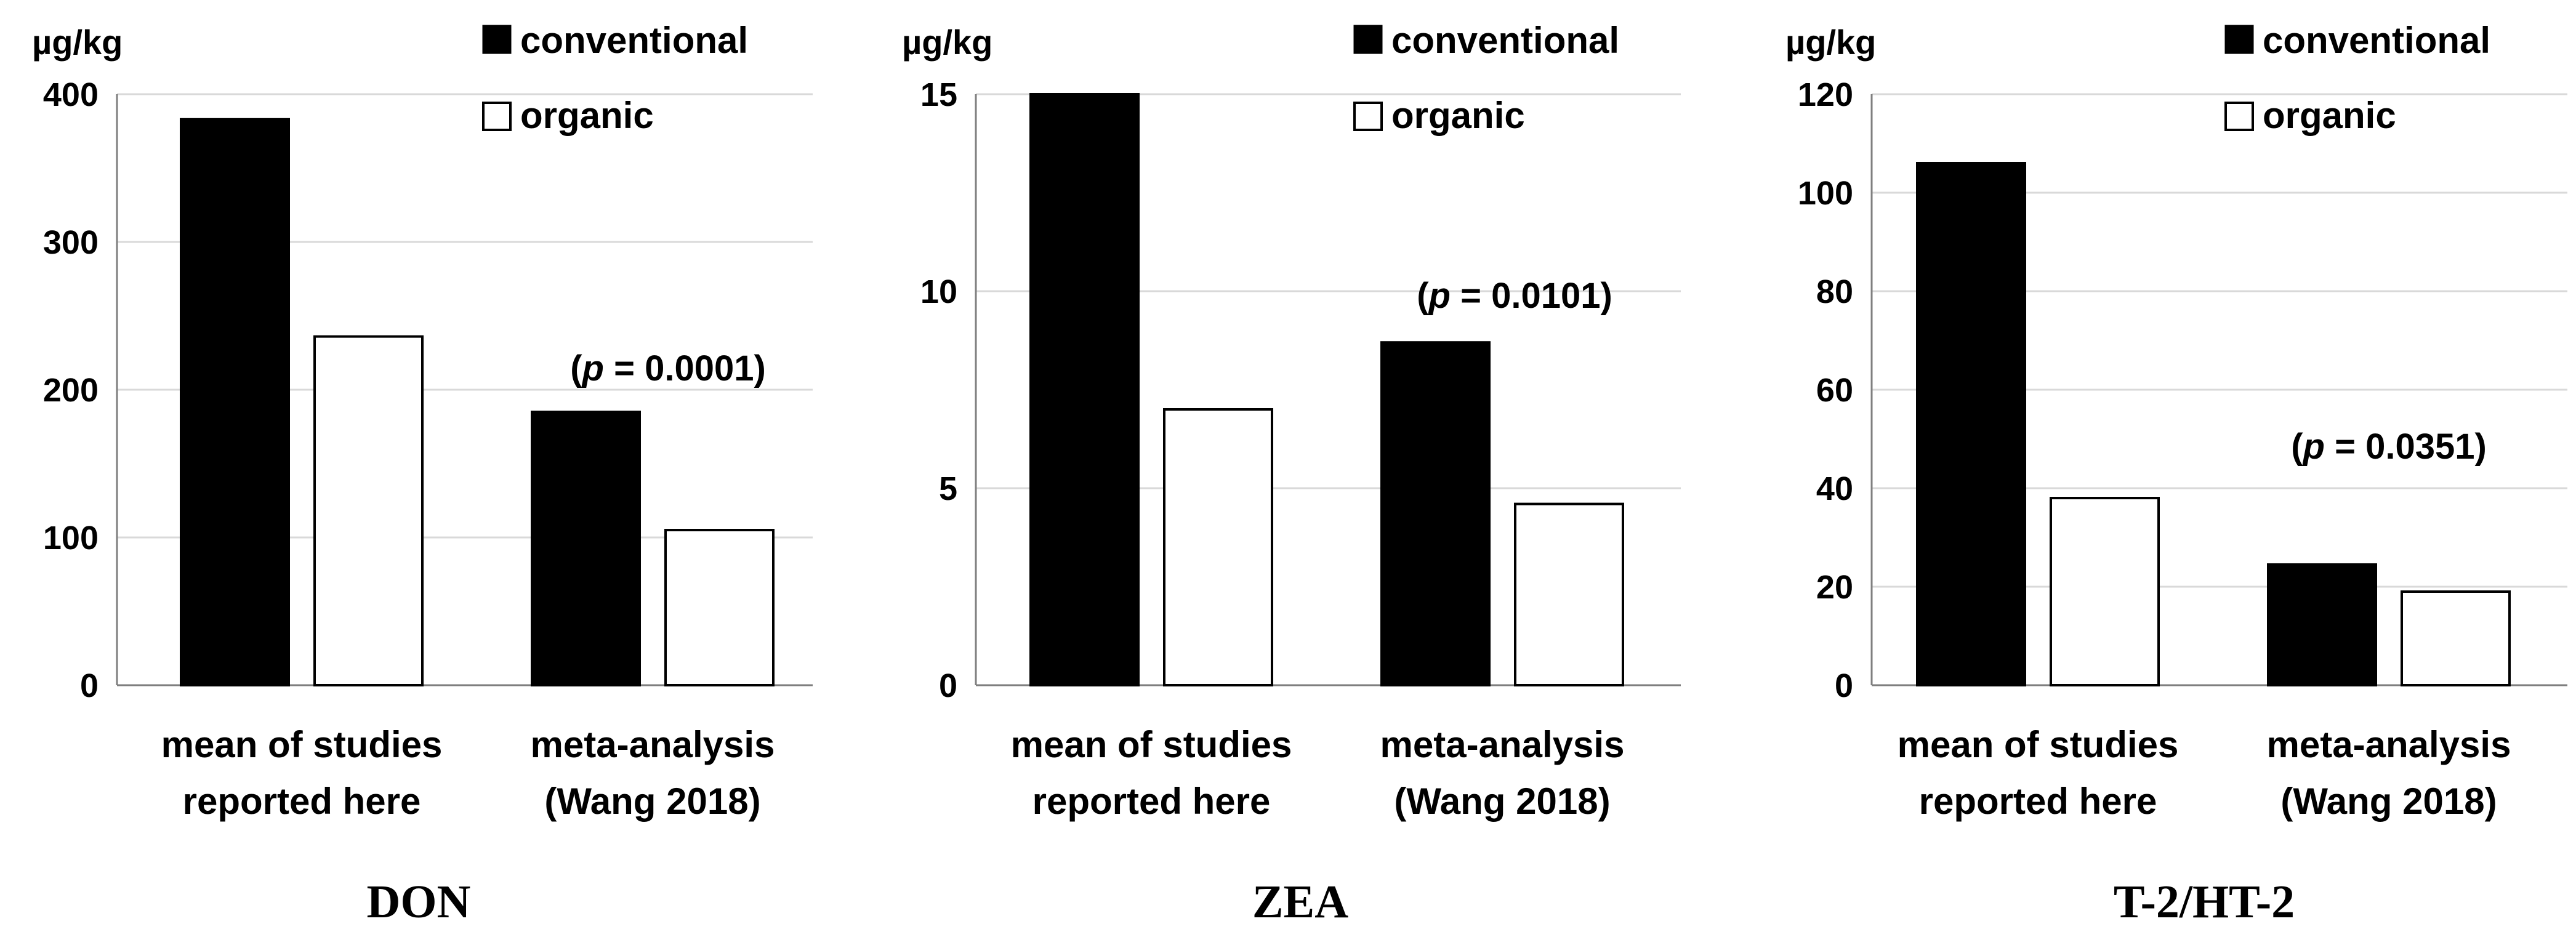 This screenshot has width=2576, height=929. Describe the element at coordinates (71, 242) in the screenshot. I see `y-tick-label: 300` at that location.